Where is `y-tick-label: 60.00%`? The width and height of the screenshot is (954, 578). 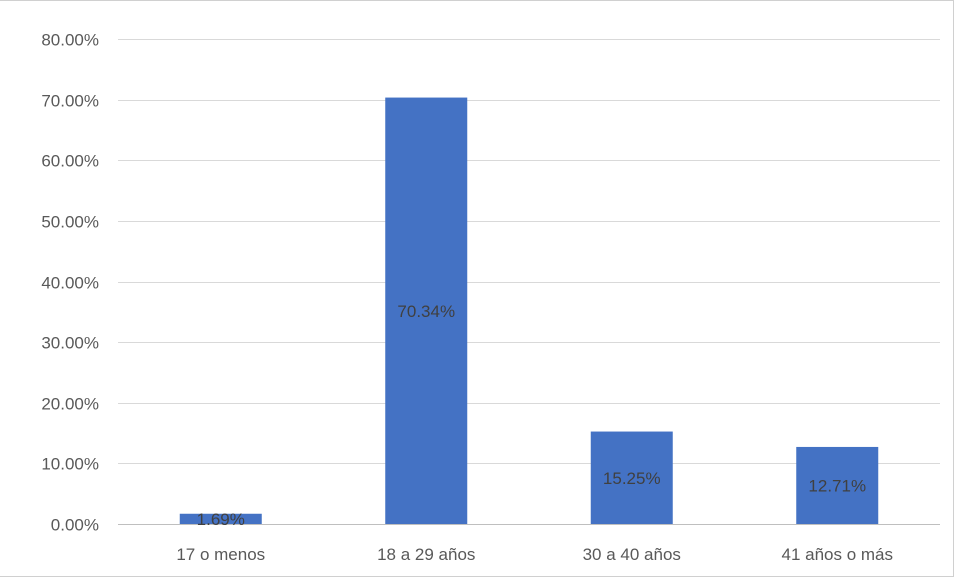
y-tick-label: 60.00% is located at coordinates (70, 161).